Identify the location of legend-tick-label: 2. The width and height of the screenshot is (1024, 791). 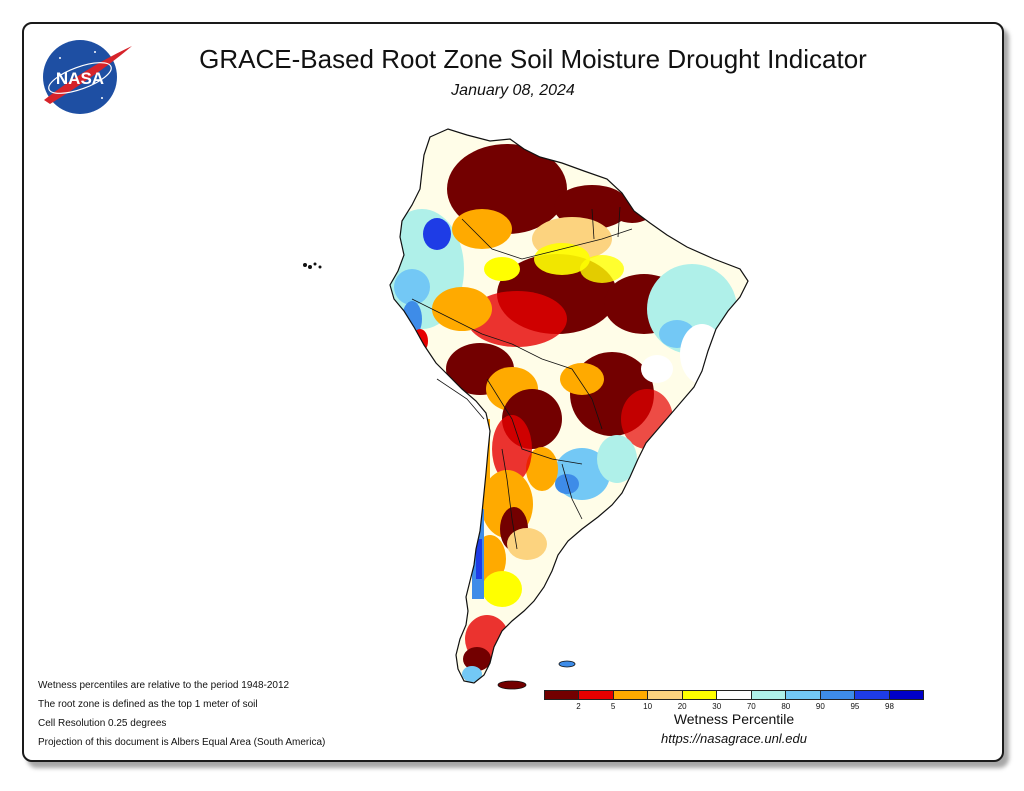
(578, 706).